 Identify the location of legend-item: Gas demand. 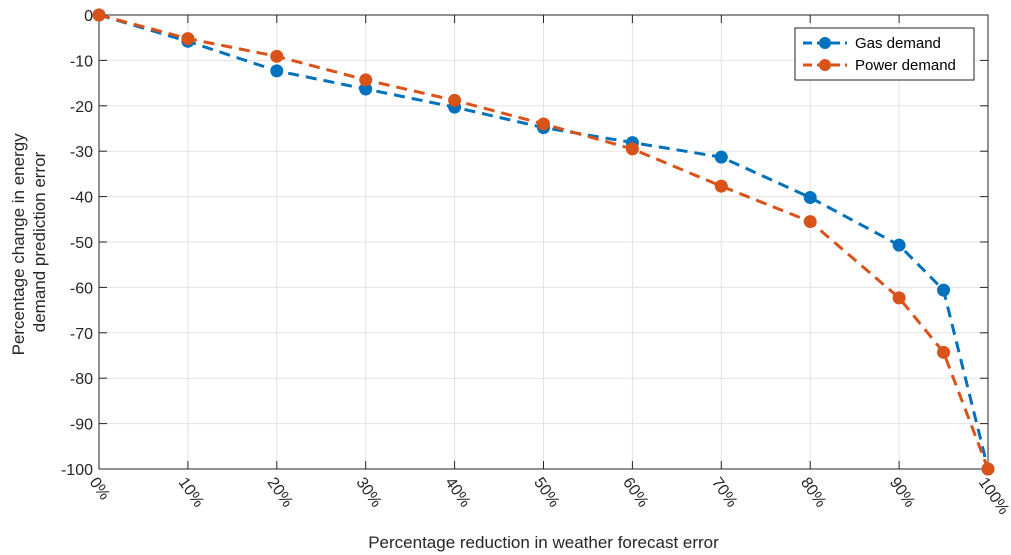
(872, 43).